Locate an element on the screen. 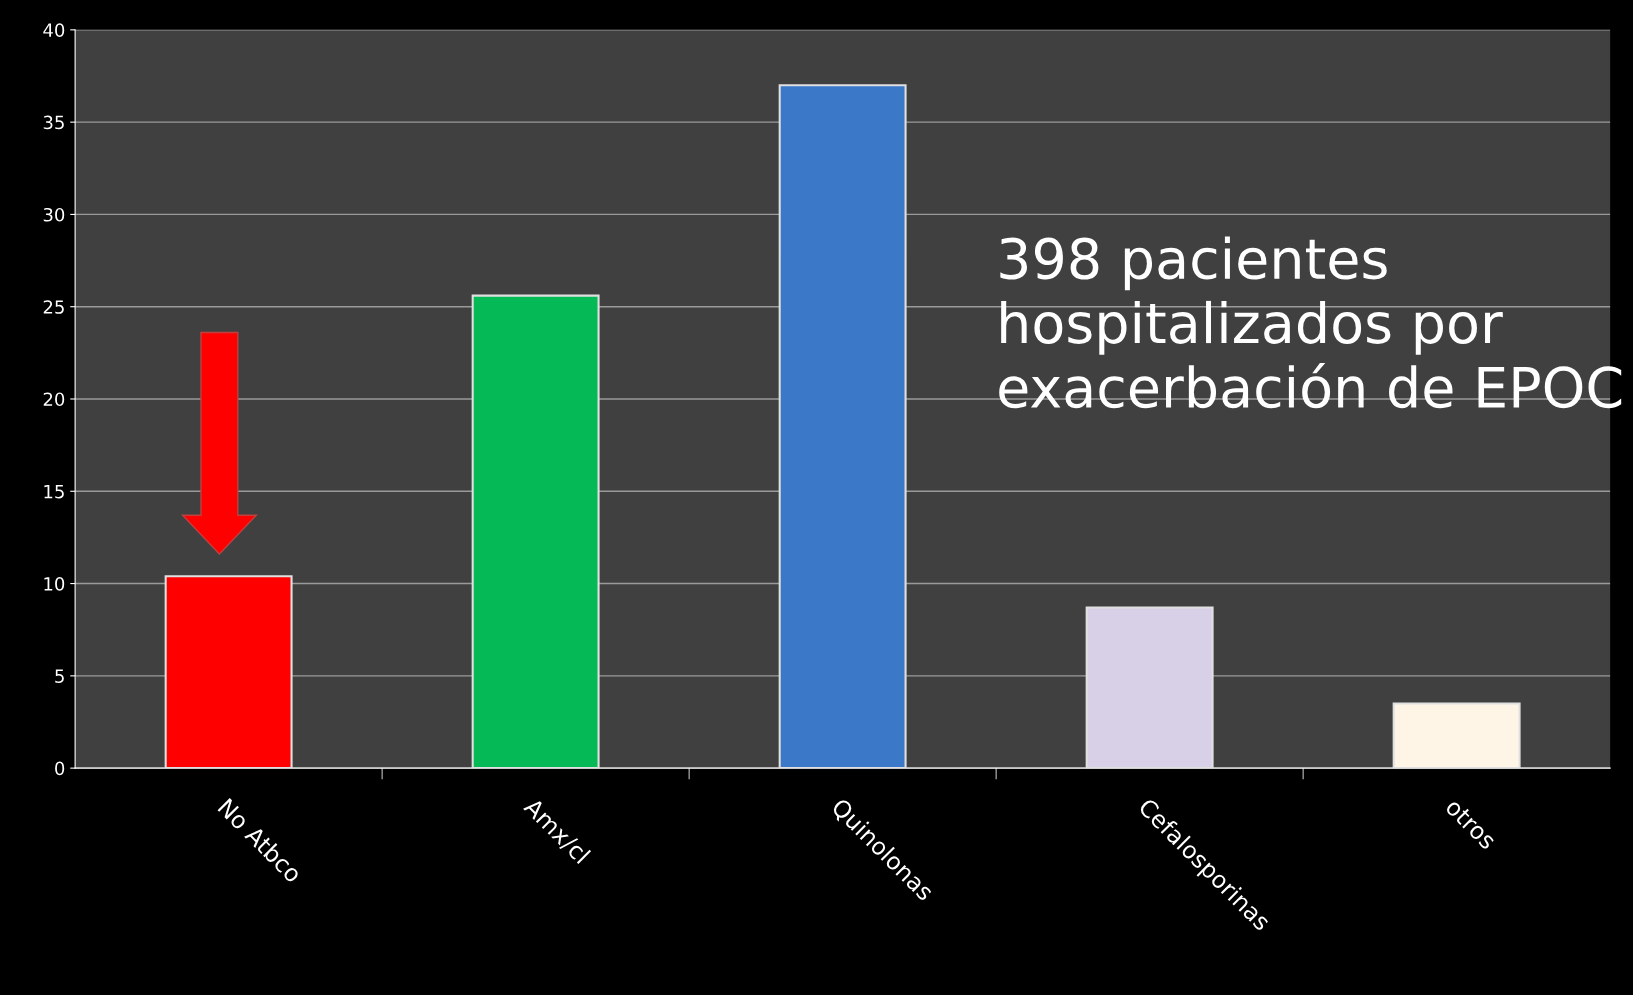  y-tick-label: 30 is located at coordinates (54, 214).